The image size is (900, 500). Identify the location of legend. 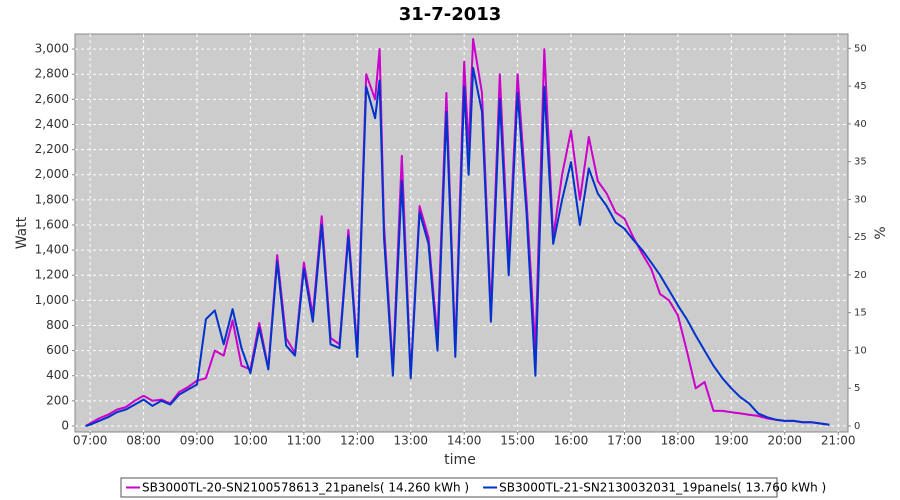
(449, 487).